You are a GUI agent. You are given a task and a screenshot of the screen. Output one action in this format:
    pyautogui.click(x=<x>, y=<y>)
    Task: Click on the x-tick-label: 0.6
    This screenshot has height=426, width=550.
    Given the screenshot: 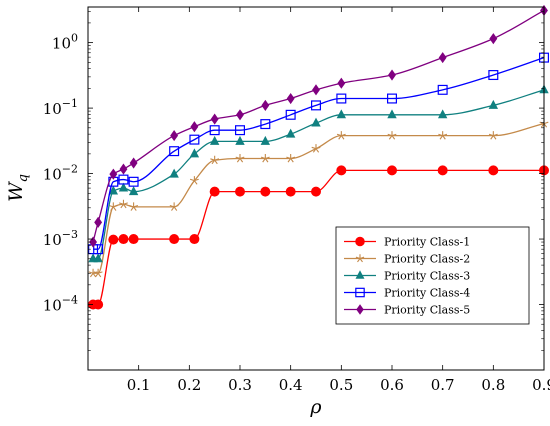 What is the action you would take?
    pyautogui.click(x=392, y=385)
    